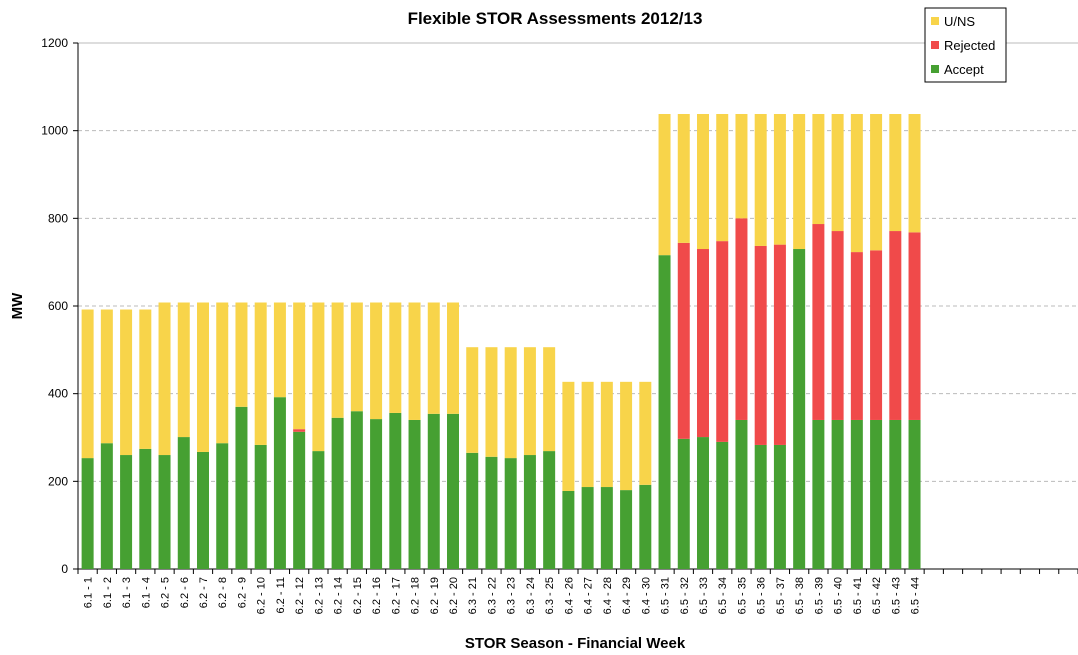 Image resolution: width=1078 pixels, height=655 pixels. Describe the element at coordinates (819, 595) in the screenshot. I see `x-tick-label: 6.5 - 39` at that location.